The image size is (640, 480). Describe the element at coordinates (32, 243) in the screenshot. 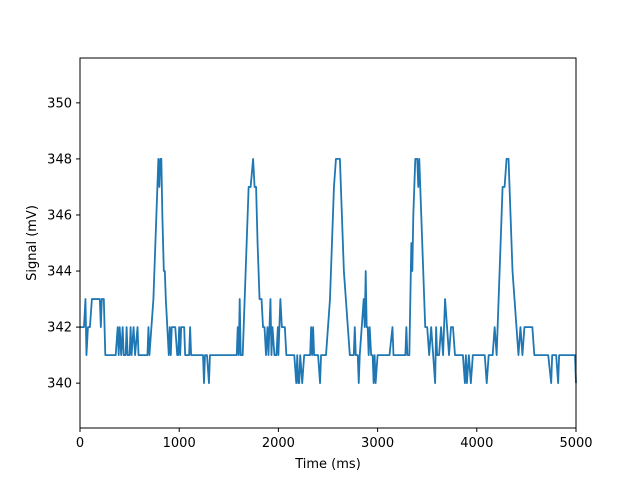

I see `y-axis-label: Signal (mV)` at that location.